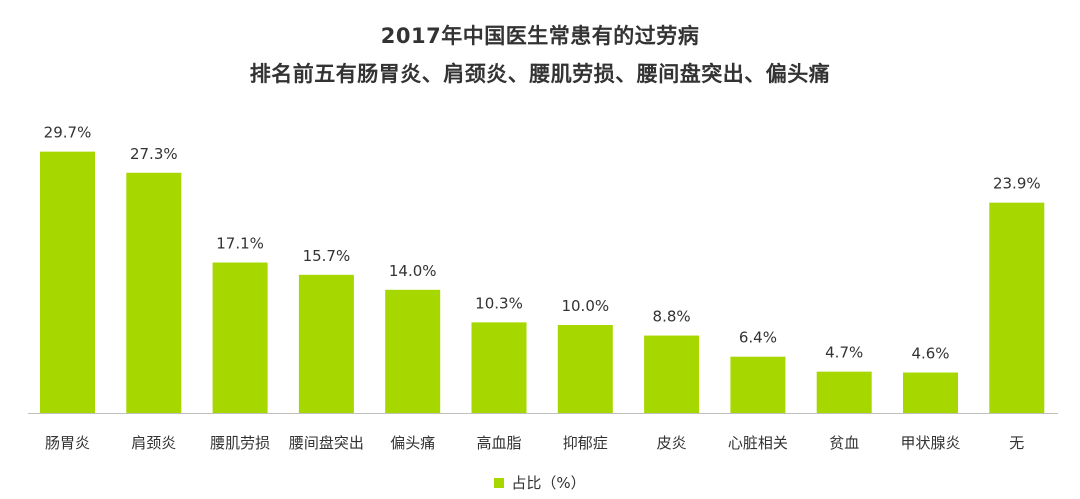 The height and width of the screenshot is (499, 1080). What do you see at coordinates (67, 443) in the screenshot?
I see `x-tick-label-1: 肠胃炎` at bounding box center [67, 443].